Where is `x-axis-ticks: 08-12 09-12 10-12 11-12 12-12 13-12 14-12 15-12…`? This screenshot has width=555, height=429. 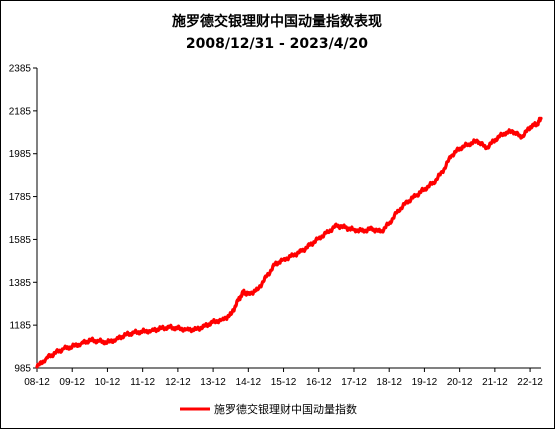
x-axis-ticks: 08-12 09-12 10-12 11-12 12-12 13-12 14-12 15-12… is located at coordinates (283, 378).